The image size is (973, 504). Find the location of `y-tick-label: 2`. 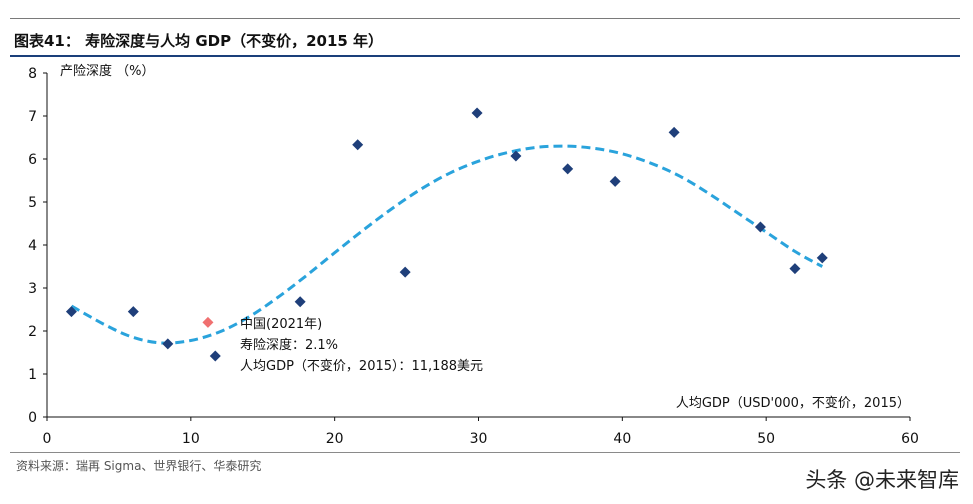

y-tick-label: 2 is located at coordinates (32, 332).